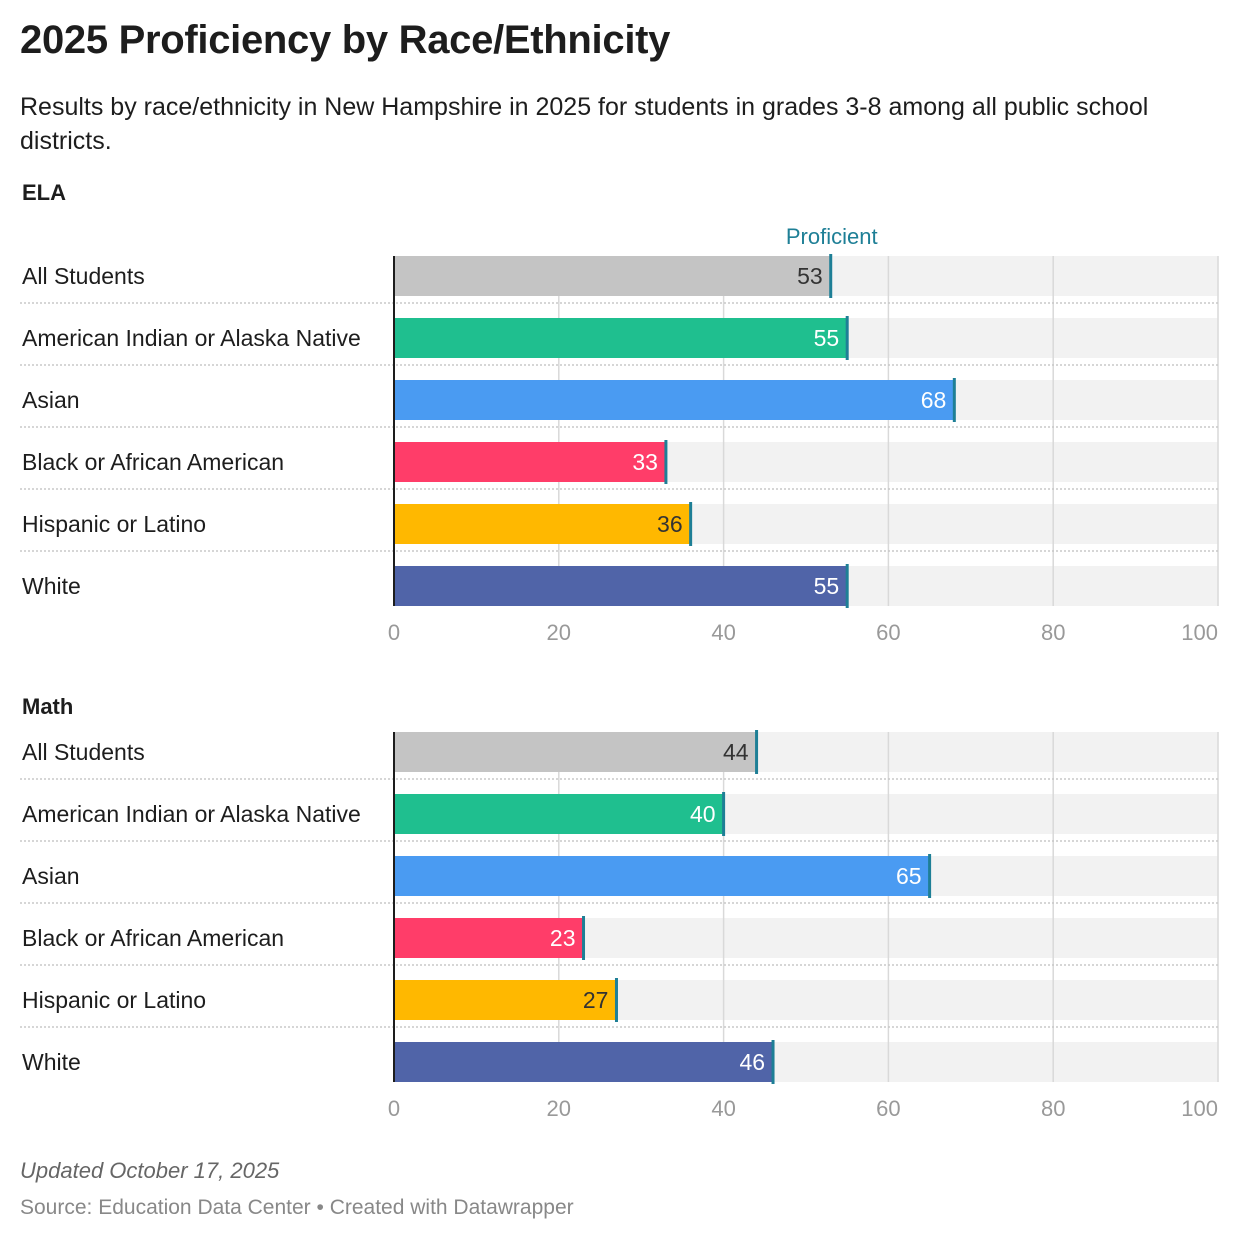 Image resolution: width=1240 pixels, height=1242 pixels. What do you see at coordinates (563, 938) in the screenshot?
I see `value-label: 23` at bounding box center [563, 938].